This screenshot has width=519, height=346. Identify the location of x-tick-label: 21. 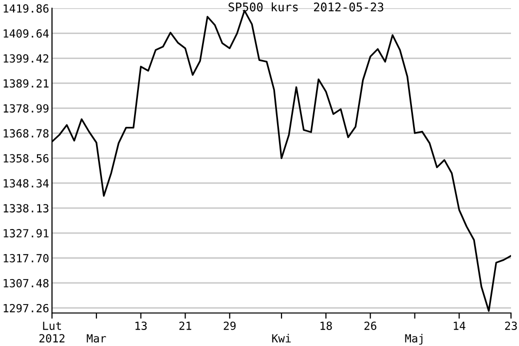
(185, 326).